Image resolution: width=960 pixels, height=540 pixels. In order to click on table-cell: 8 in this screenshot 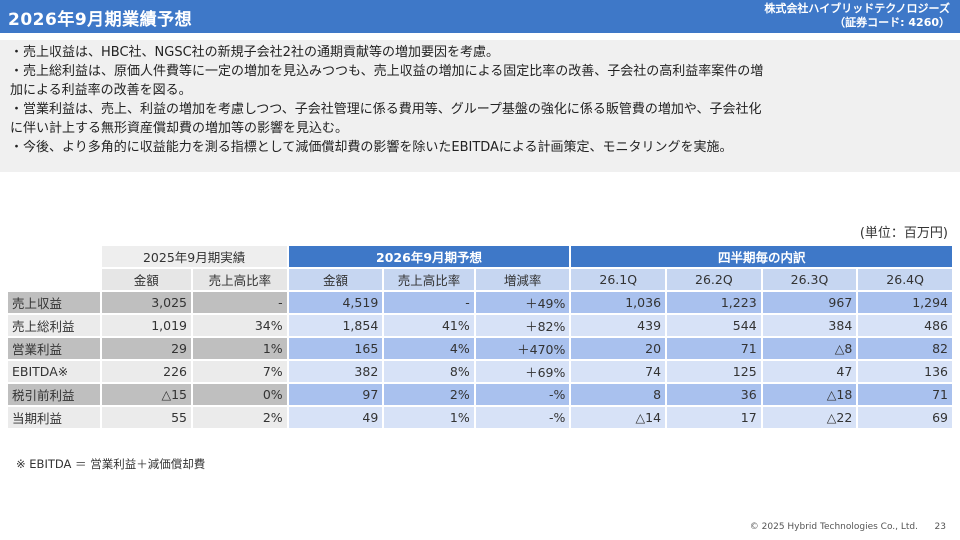, I will do `click(618, 394)`.